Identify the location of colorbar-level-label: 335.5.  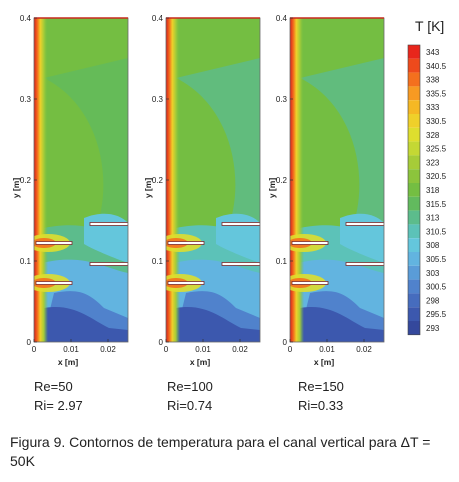
(436, 93).